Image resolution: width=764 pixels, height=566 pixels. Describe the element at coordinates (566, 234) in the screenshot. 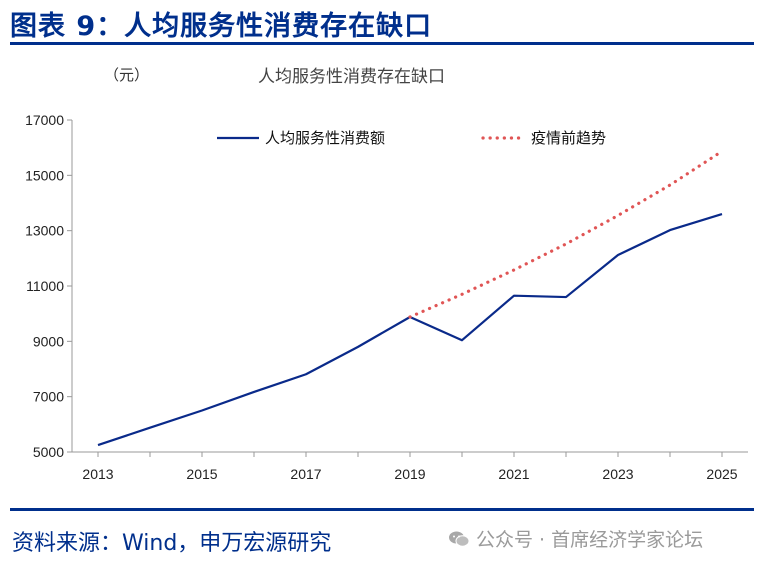

I see `series-line-pre-pandemic-trend` at that location.